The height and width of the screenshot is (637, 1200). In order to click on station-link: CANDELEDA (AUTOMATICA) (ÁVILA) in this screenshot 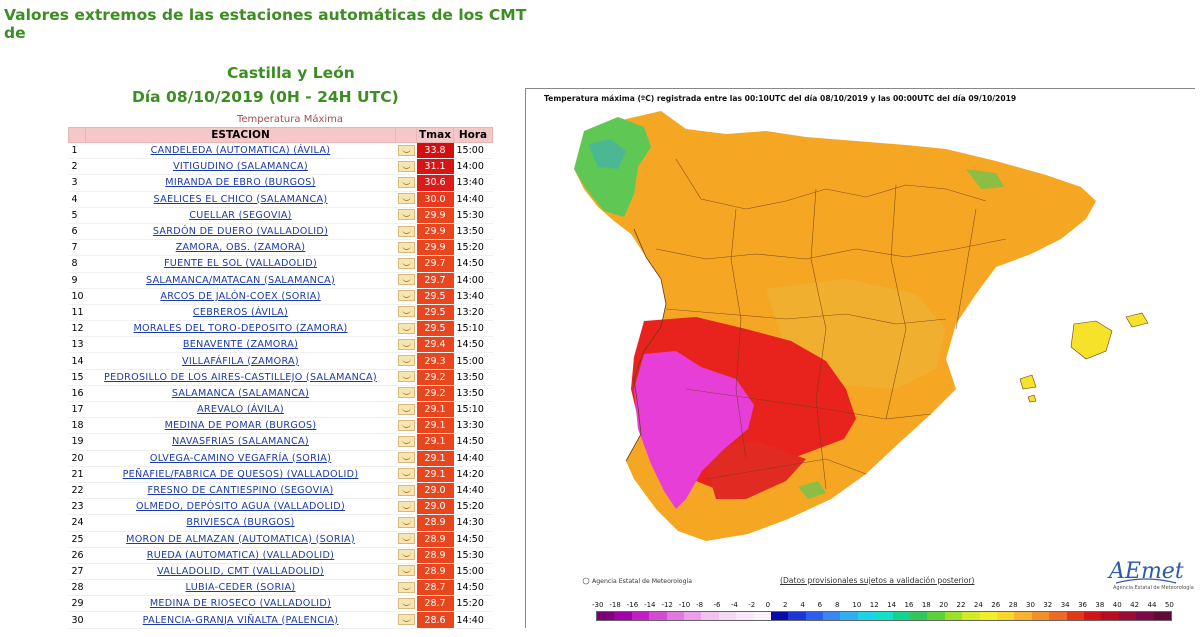, I will do `click(240, 151)`.